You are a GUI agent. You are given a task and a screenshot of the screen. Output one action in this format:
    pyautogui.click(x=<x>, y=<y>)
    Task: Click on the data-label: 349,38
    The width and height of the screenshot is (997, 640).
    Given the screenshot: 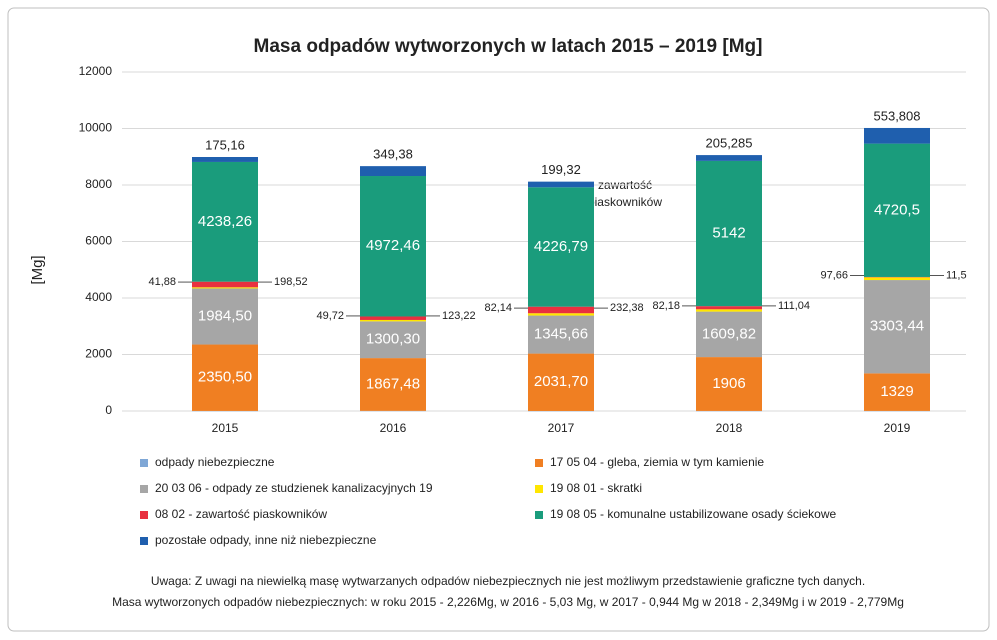 What is the action you would take?
    pyautogui.click(x=393, y=154)
    